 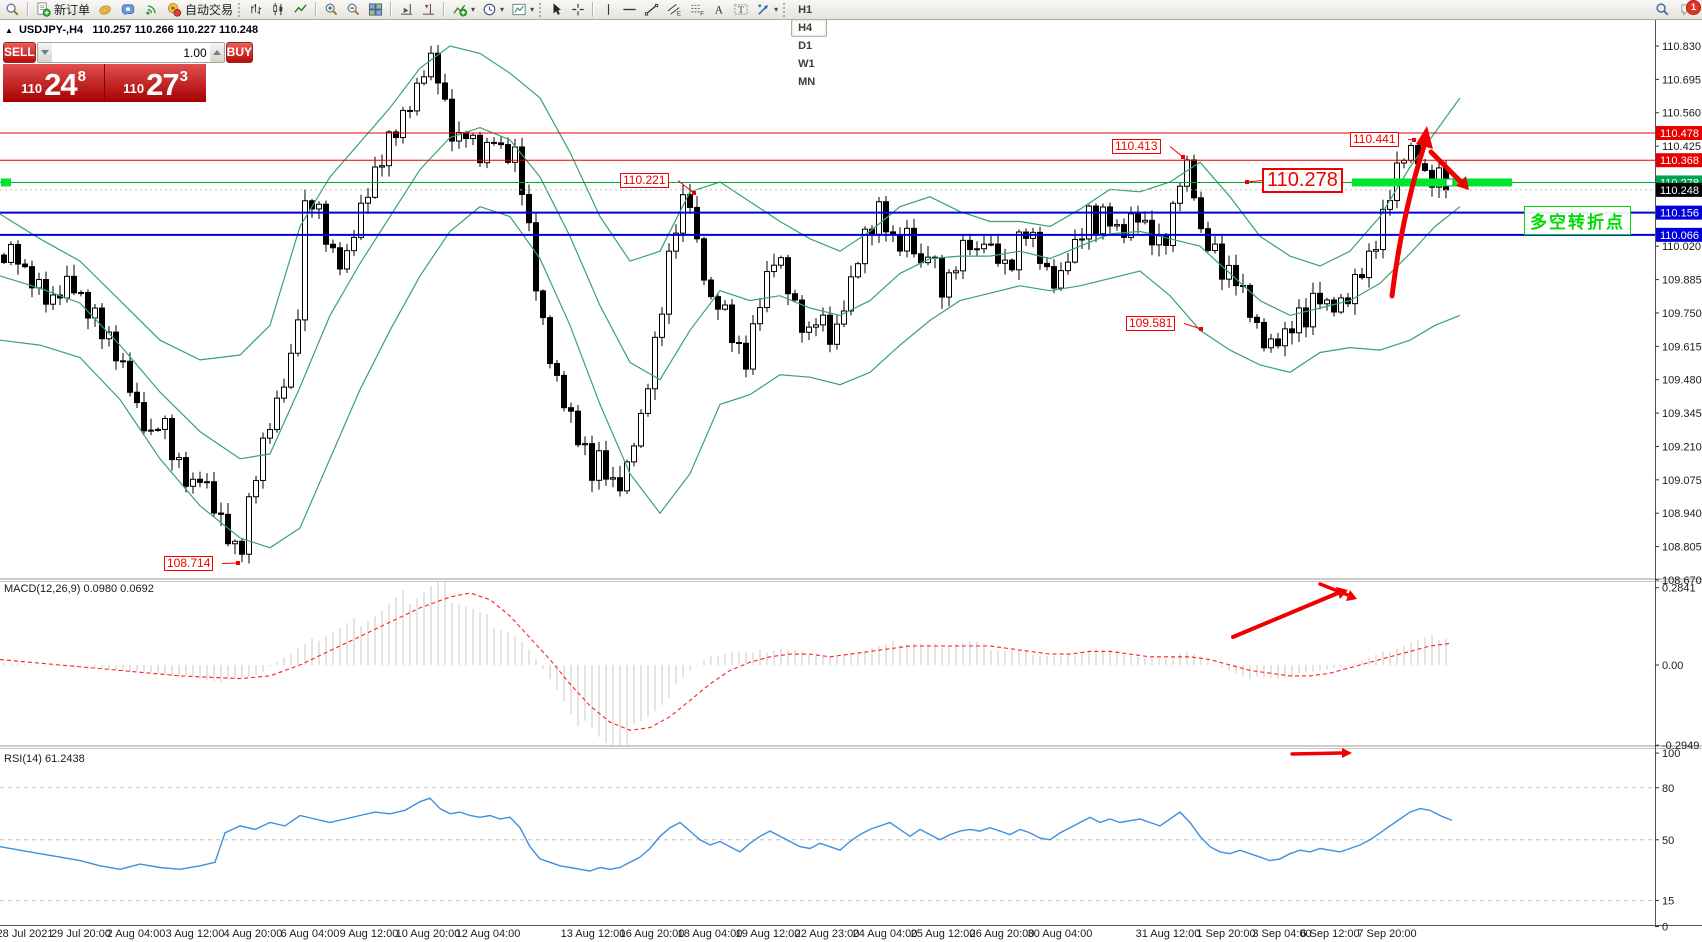 What do you see at coordinates (1151, 323) in the screenshot?
I see `price-annotation: 109.581` at bounding box center [1151, 323].